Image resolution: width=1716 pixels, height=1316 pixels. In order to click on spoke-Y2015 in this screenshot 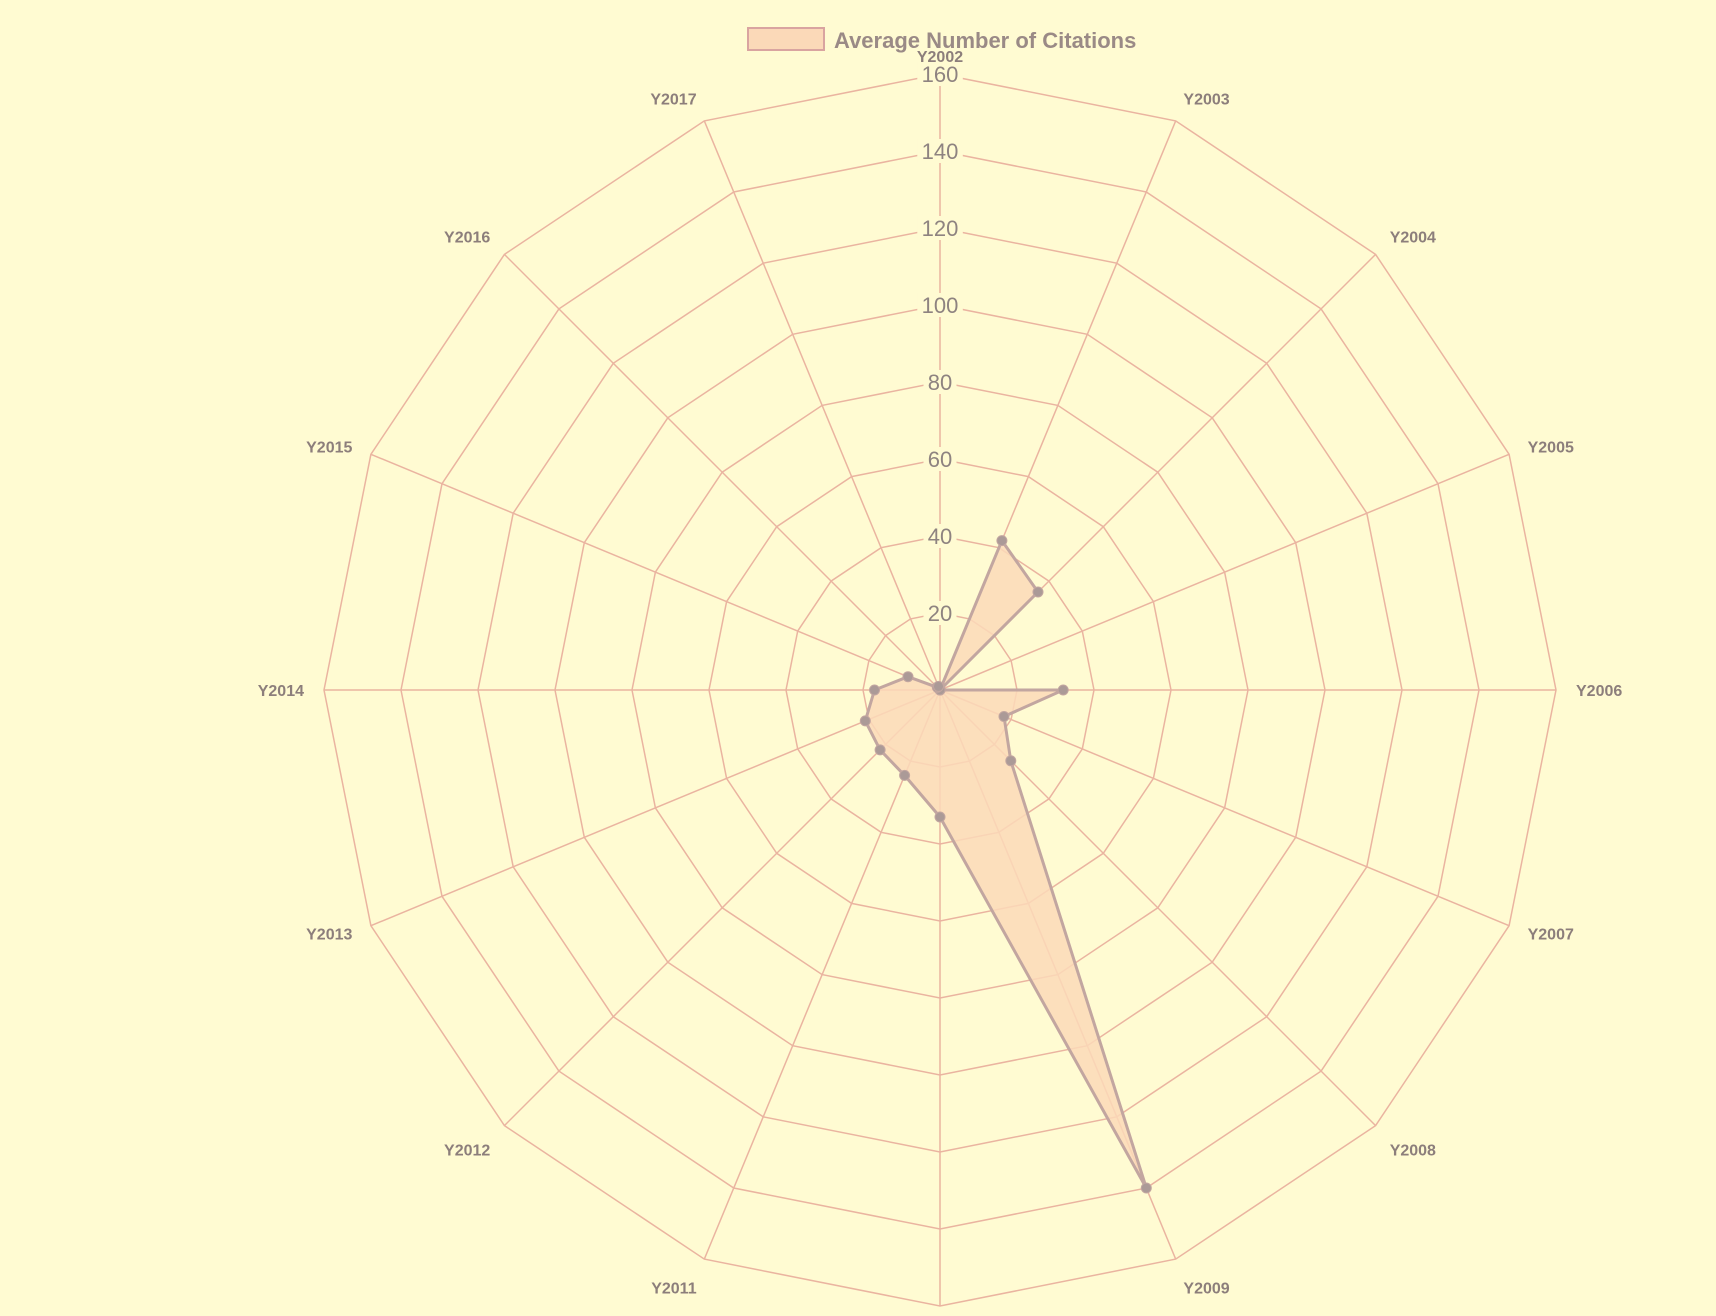, I will do `click(655, 572)`.